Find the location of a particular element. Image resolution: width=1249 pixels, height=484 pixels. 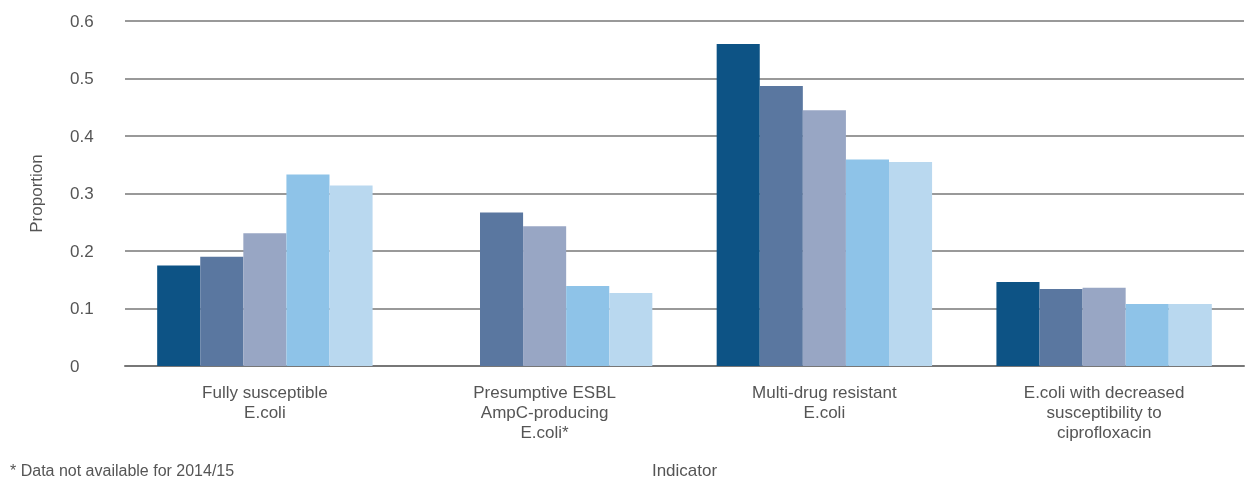

x-tick-label: Fully susceptible E.coli is located at coordinates (265, 402).